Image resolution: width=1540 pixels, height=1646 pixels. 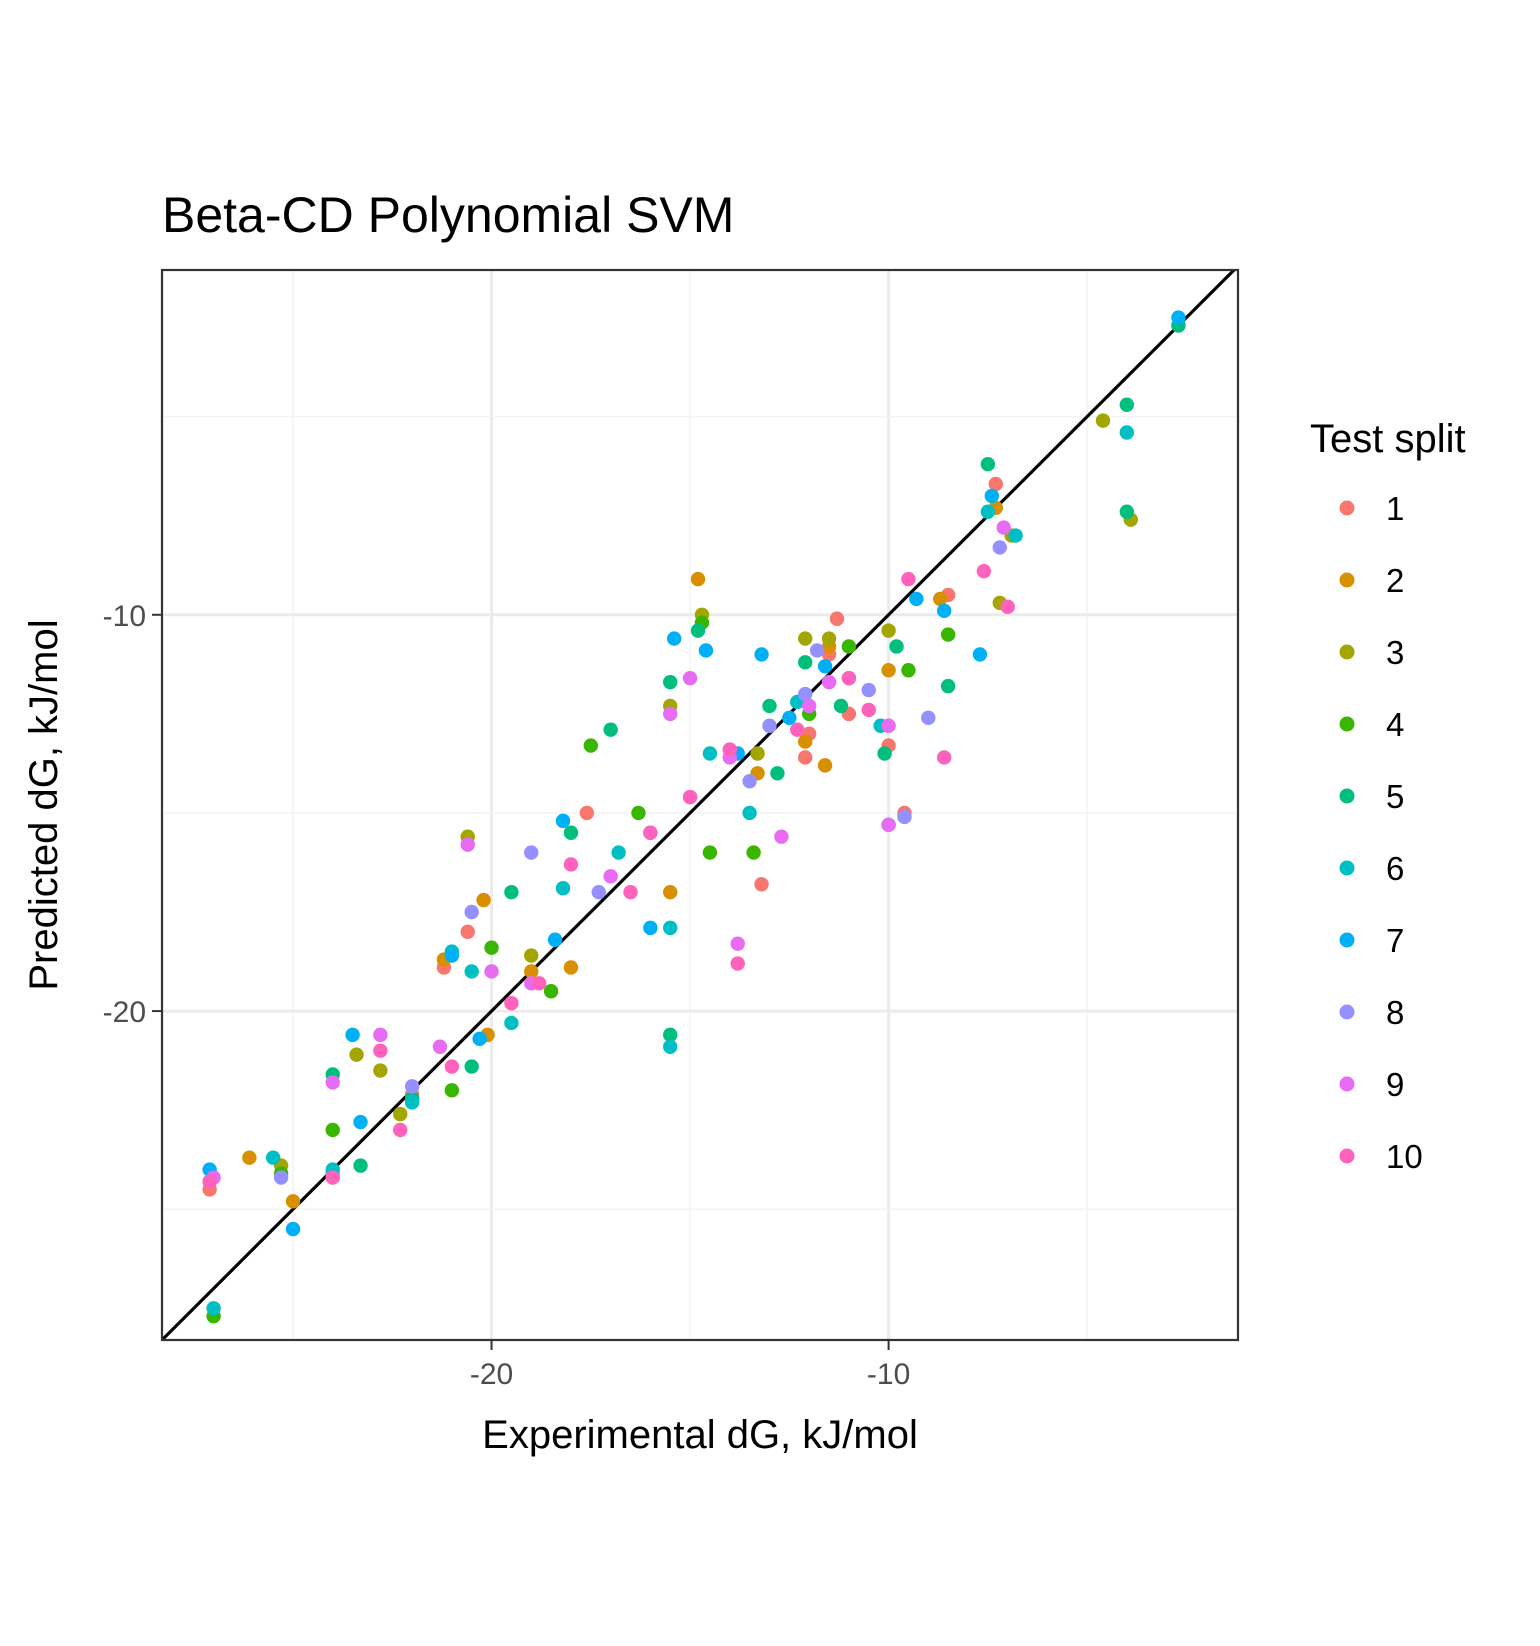 What do you see at coordinates (1395, 940) in the screenshot?
I see `legend-label-split-7: 7` at bounding box center [1395, 940].